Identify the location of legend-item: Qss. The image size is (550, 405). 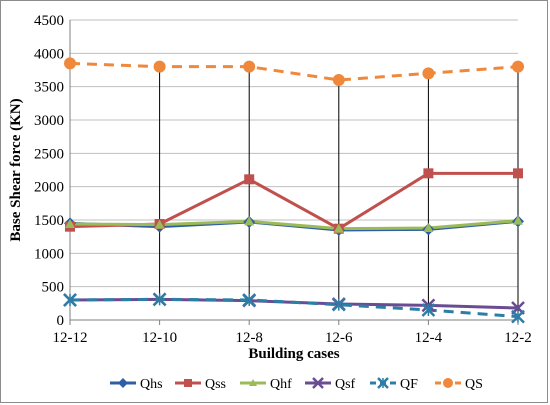
(200, 384).